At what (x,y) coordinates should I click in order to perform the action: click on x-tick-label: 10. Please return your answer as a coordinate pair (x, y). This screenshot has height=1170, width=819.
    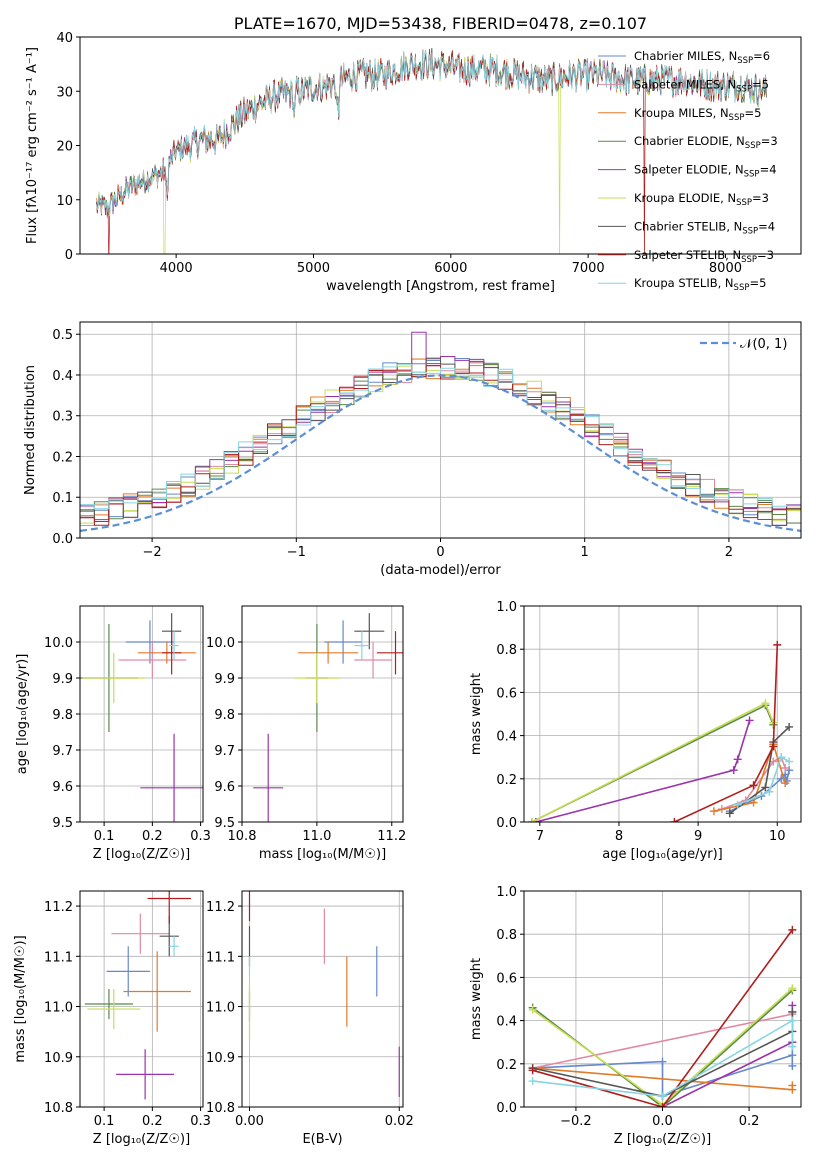
    Looking at the image, I should click on (777, 836).